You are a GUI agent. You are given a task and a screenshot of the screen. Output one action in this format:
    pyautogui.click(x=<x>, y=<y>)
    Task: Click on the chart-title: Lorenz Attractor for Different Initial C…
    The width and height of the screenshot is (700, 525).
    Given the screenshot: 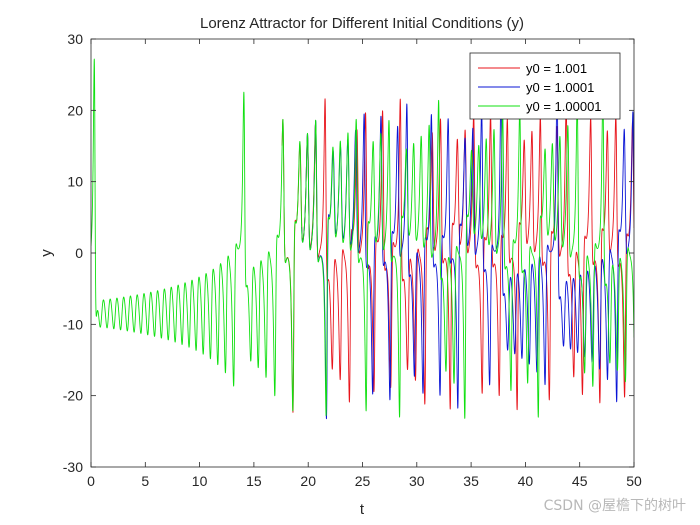 What is the action you would take?
    pyautogui.click(x=362, y=23)
    